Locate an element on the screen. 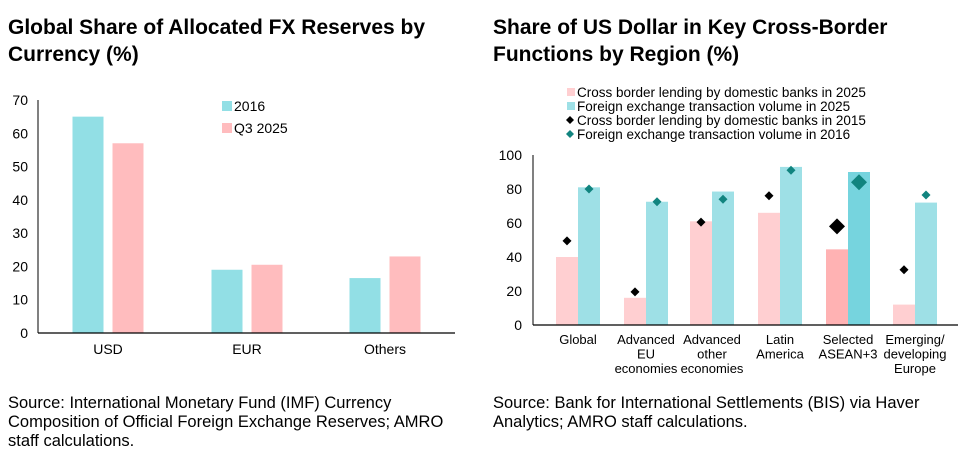 The image size is (962, 458). right-bar-series1-emerging-developing-europe is located at coordinates (926, 263).